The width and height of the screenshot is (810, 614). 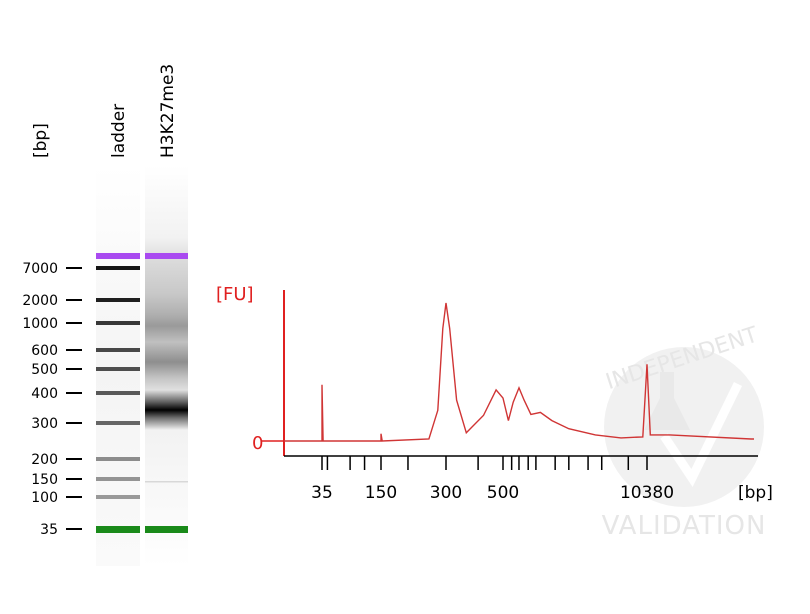 What do you see at coordinates (701, 435) in the screenshot?
I see `check-icon` at bounding box center [701, 435].